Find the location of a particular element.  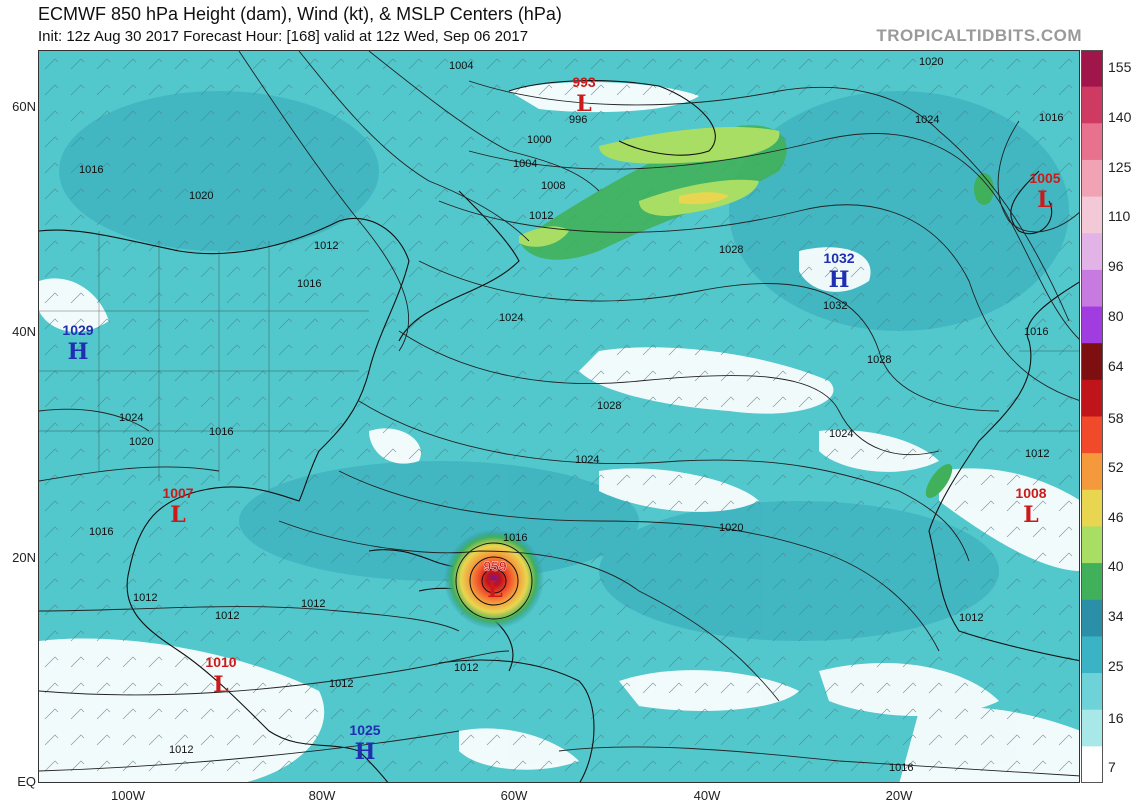

pressure-center-value: 959 is located at coordinates (495, 566).